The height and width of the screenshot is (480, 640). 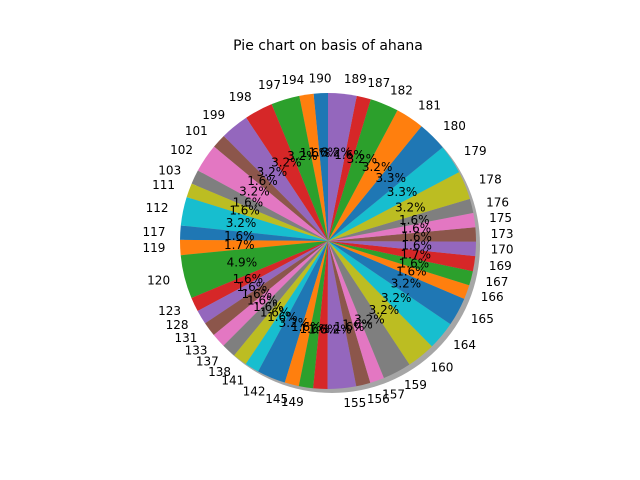 What do you see at coordinates (415, 385) in the screenshot?
I see `slice-label: 159` at bounding box center [415, 385].